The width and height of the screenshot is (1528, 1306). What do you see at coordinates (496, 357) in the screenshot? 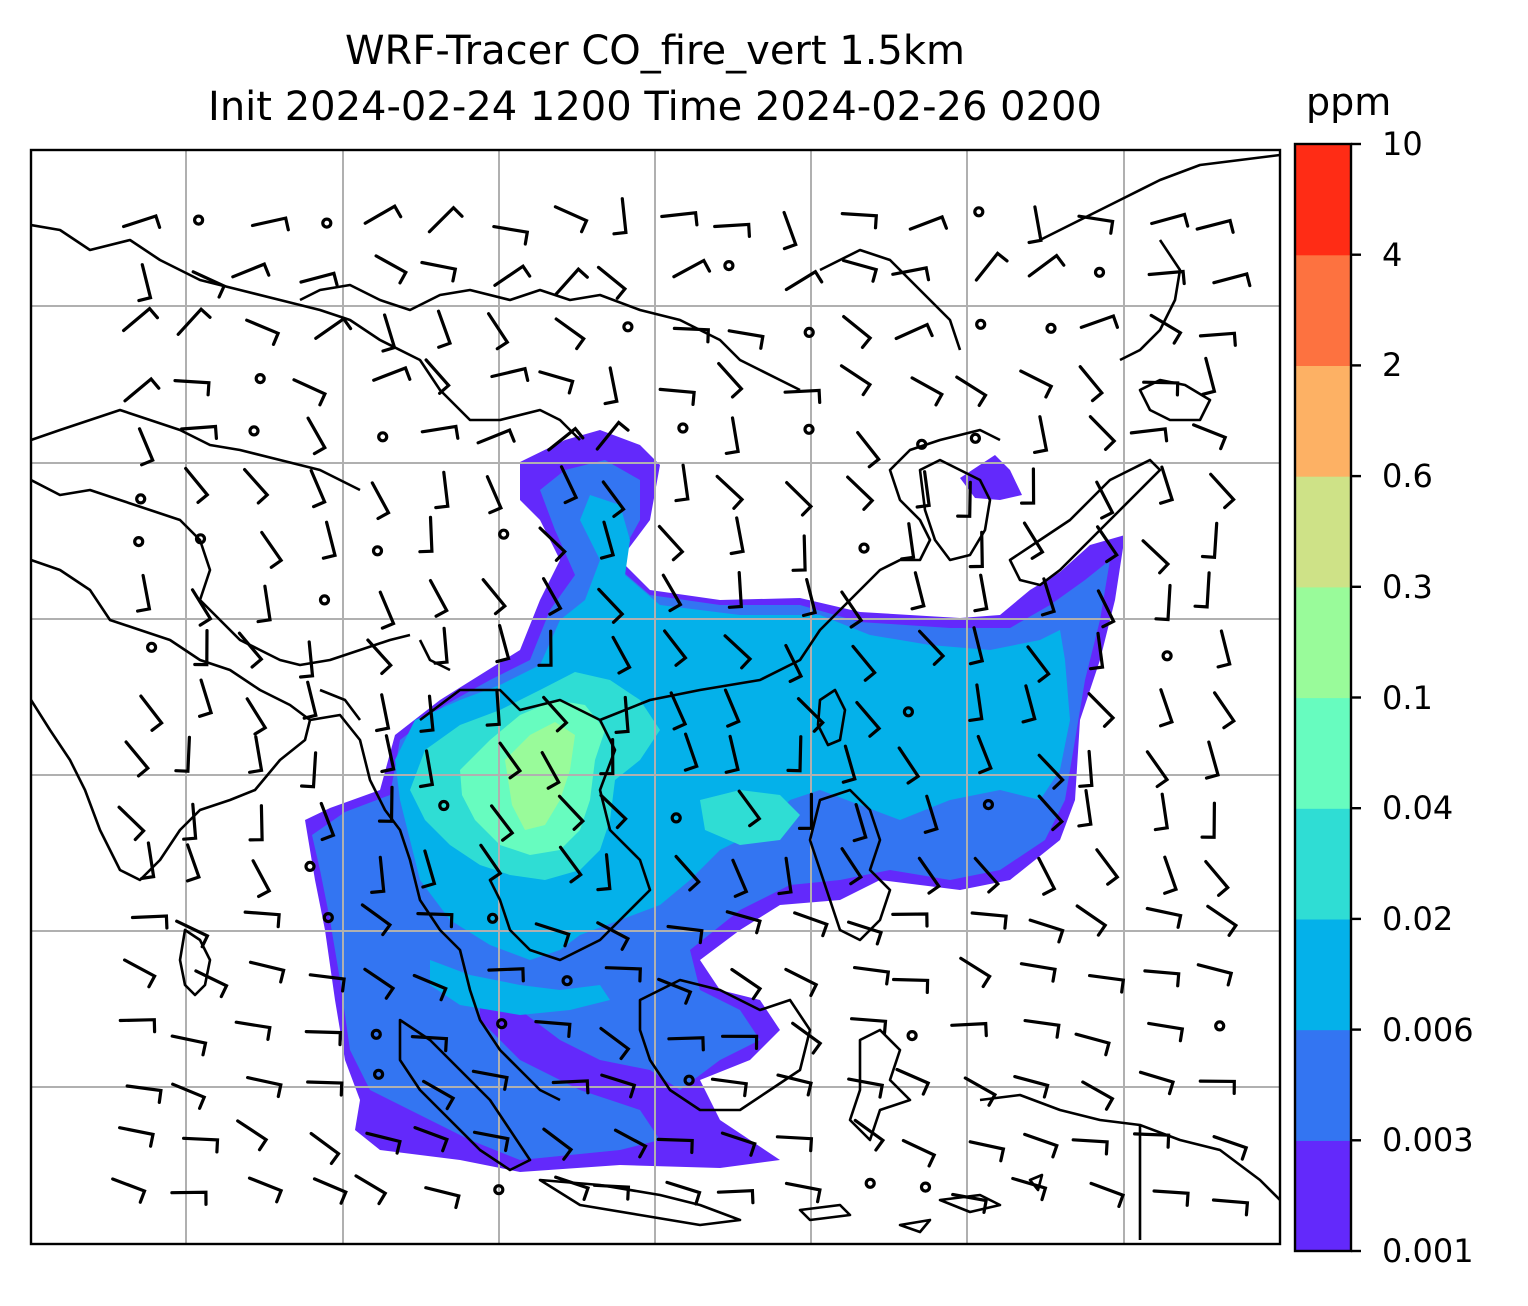
I see `border-north-asia` at bounding box center [496, 357].